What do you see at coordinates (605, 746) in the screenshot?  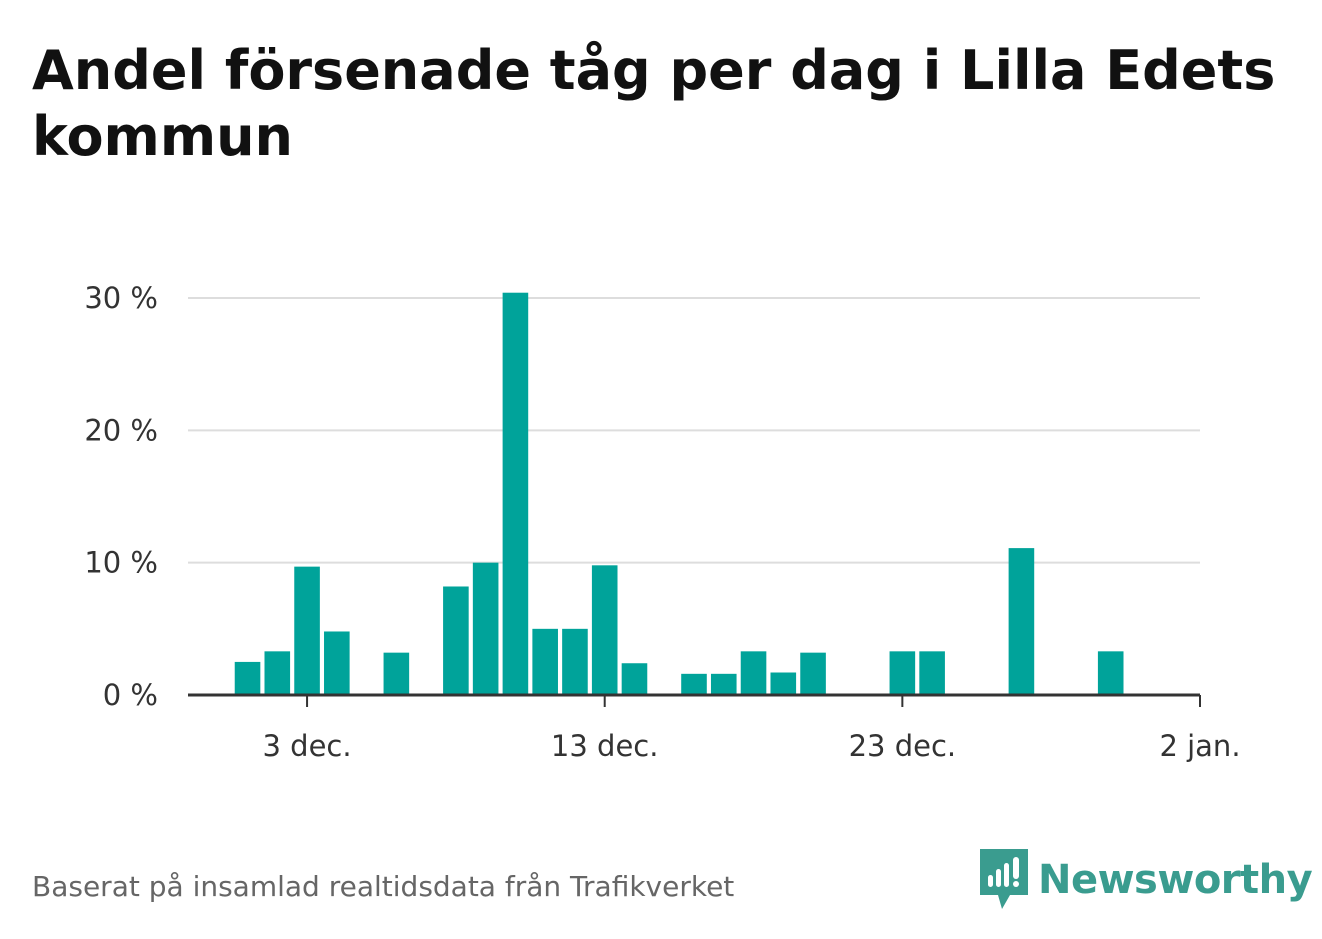 I see `x-tick-label: 13 dec.` at bounding box center [605, 746].